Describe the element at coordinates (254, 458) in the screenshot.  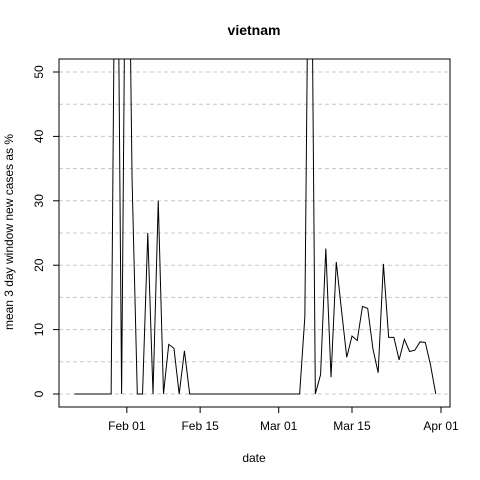
I see `x-axis-label: date` at that location.